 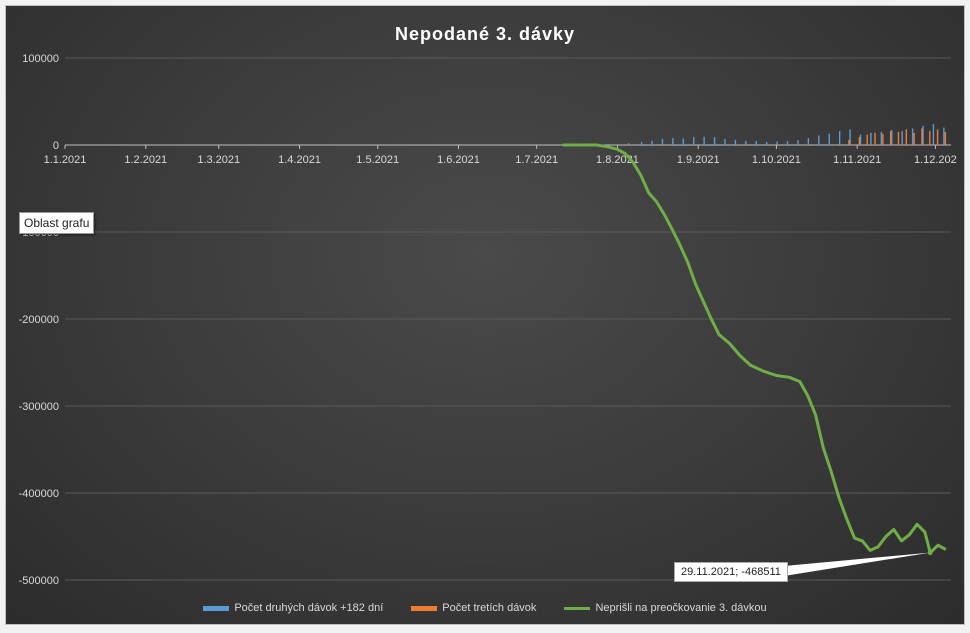 I want to click on y-tick-label: 0, so click(x=56, y=146).